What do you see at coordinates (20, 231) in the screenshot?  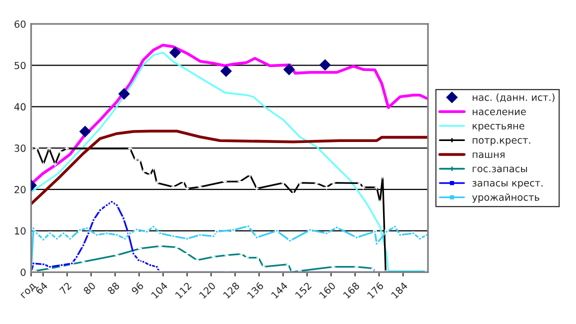 I see `y-tick-label: 10` at bounding box center [20, 231].